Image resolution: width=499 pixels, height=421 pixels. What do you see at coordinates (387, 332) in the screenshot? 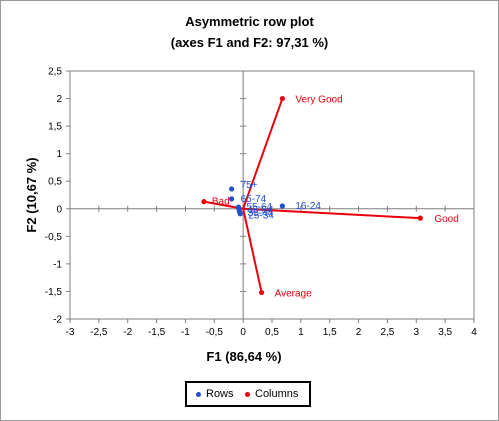
I see `x-tick-label: 2,5` at bounding box center [387, 332].